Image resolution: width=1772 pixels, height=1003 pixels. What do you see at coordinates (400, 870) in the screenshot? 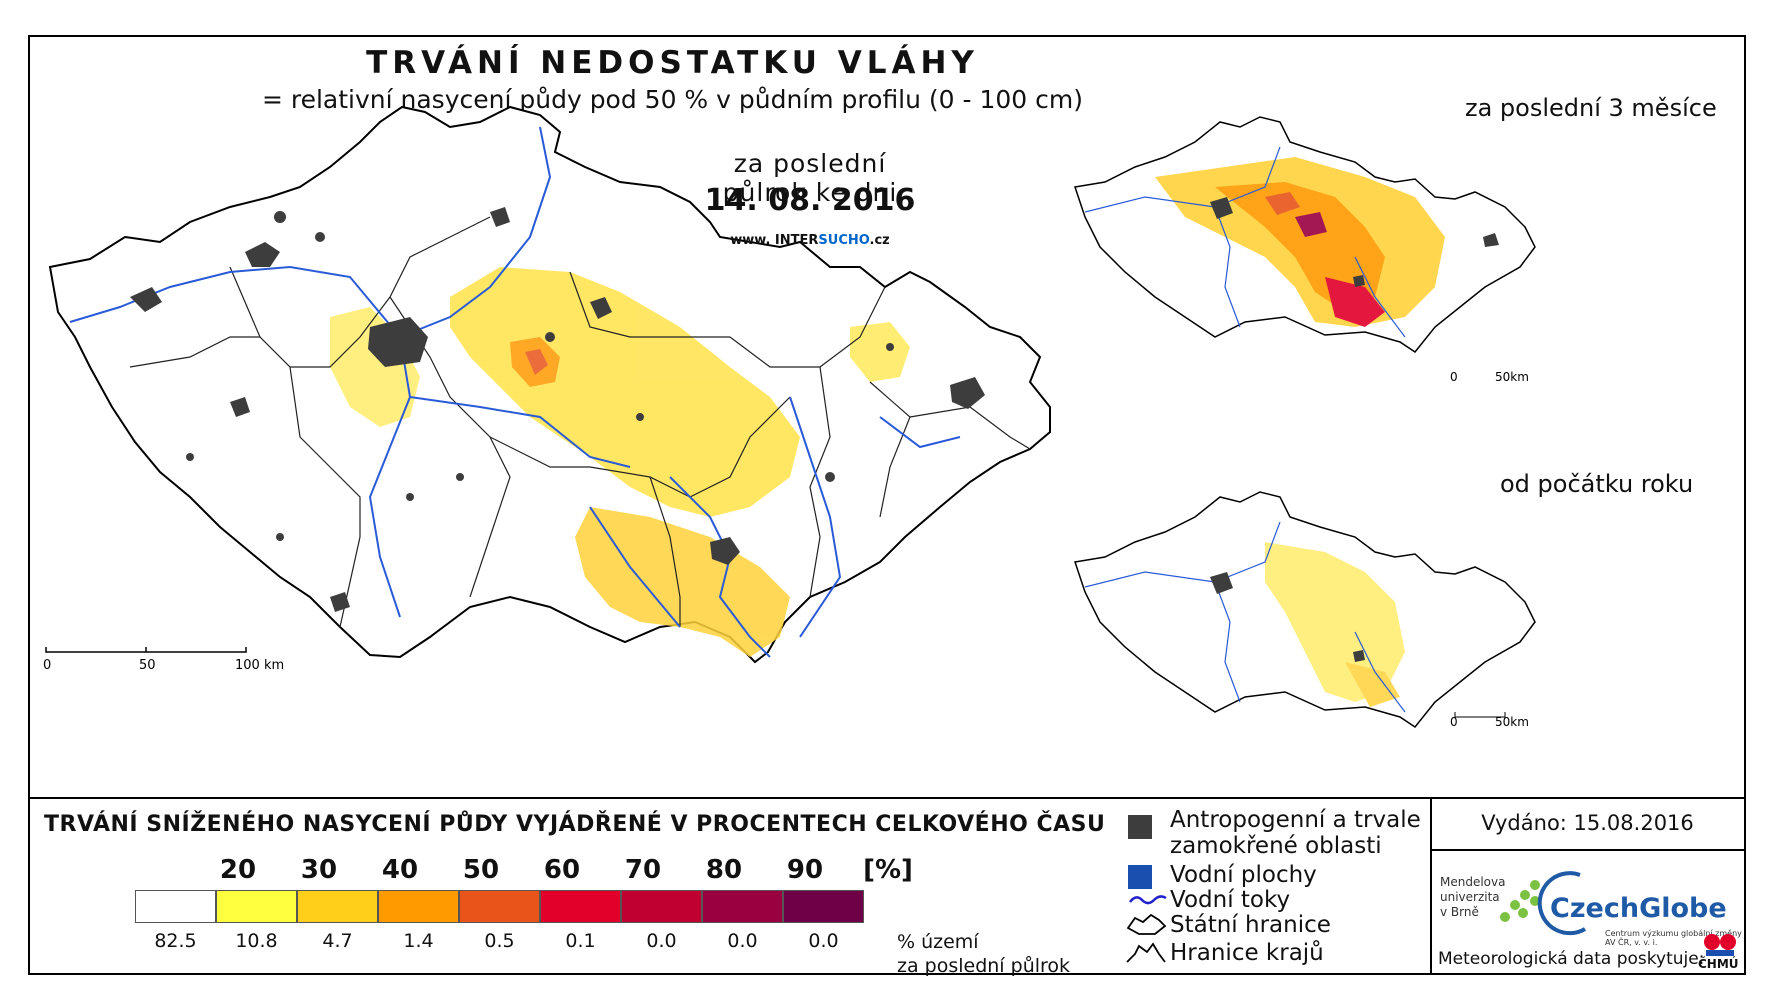
I see `legend-tick: 40` at bounding box center [400, 870].